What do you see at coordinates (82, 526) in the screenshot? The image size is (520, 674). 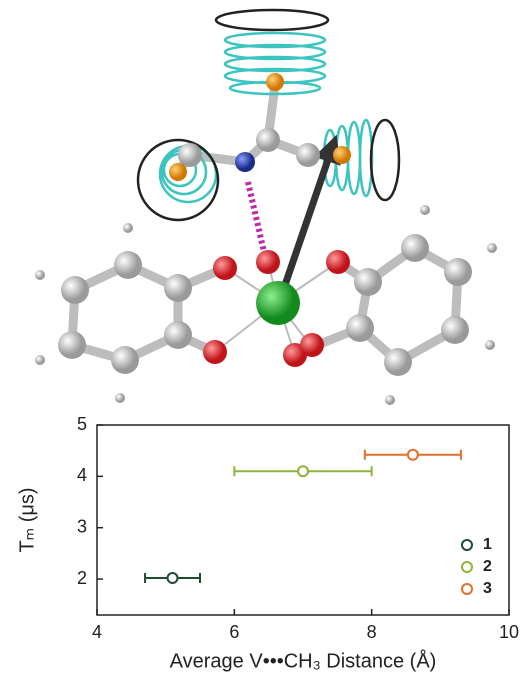 I see `y-tick-label: 3` at bounding box center [82, 526].